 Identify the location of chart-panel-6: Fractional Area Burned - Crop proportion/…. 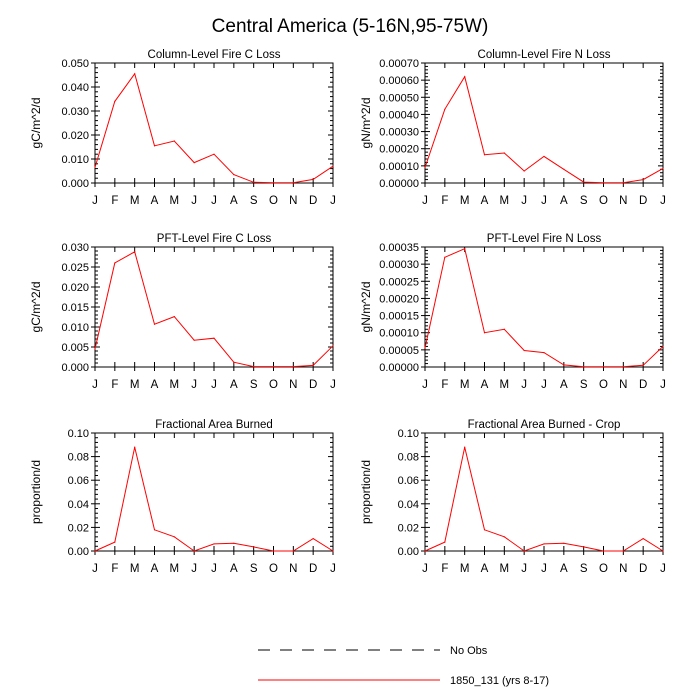
(512, 497).